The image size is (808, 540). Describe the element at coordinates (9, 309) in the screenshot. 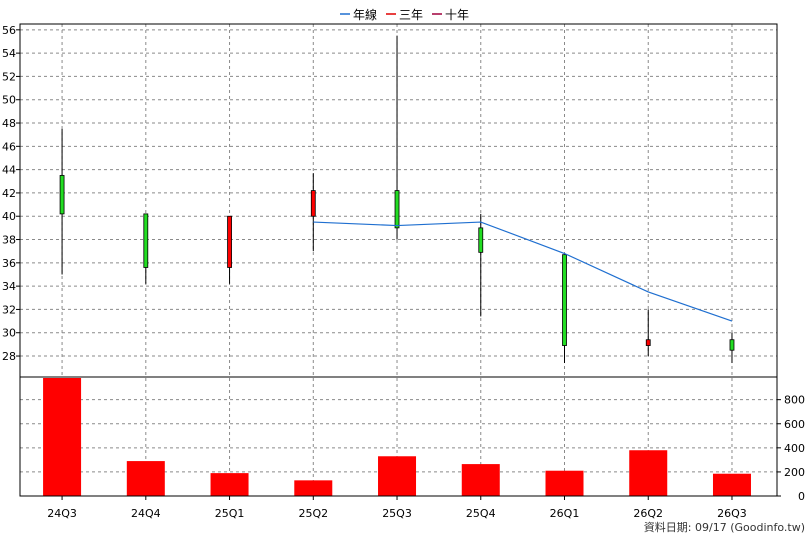

I see `price-tick-label: 32` at that location.